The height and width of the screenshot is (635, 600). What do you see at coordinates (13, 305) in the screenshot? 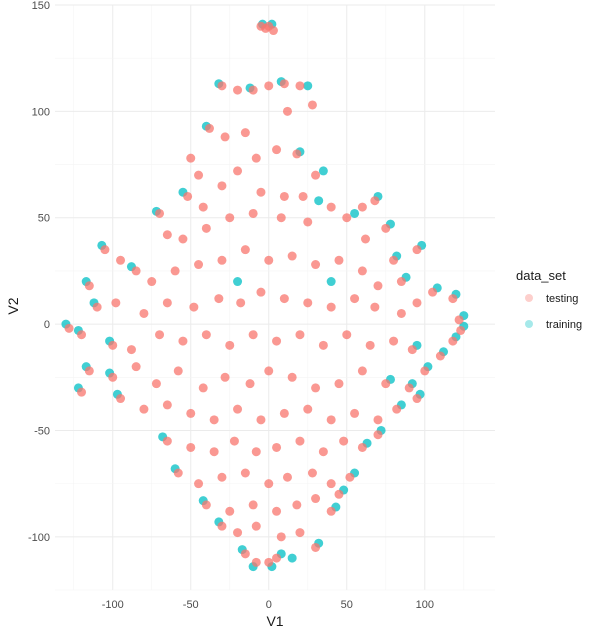
I see `y-axis-title: V2` at bounding box center [13, 305].